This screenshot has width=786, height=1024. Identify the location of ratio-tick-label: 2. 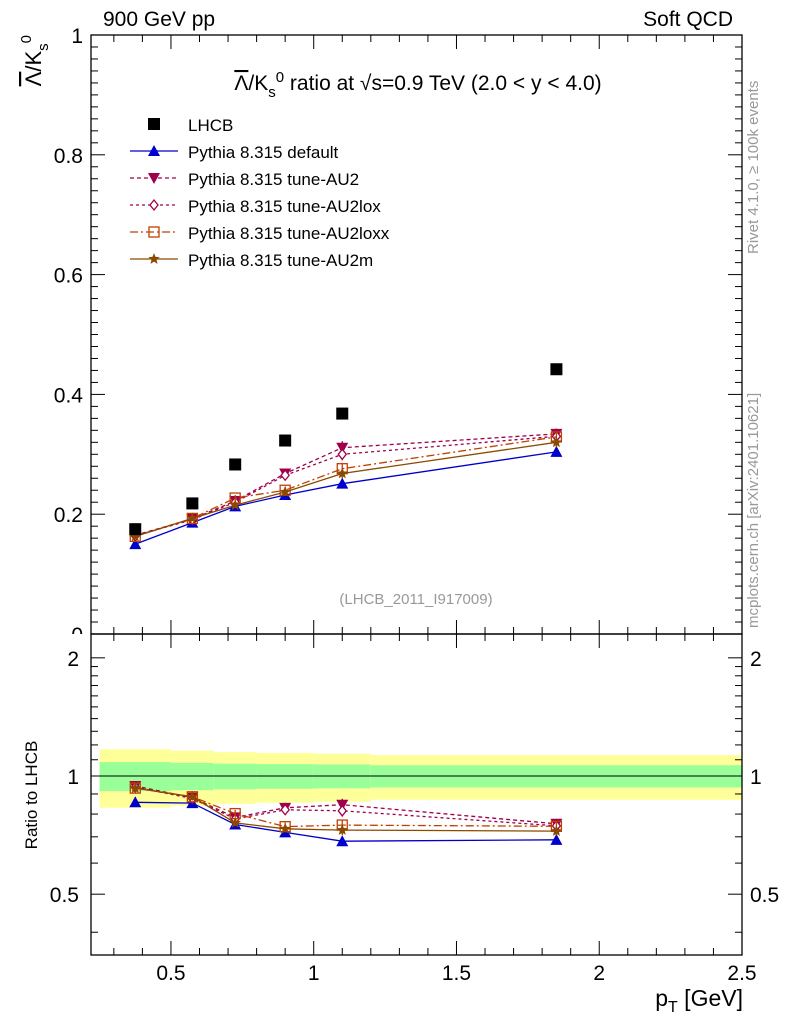
(73, 659).